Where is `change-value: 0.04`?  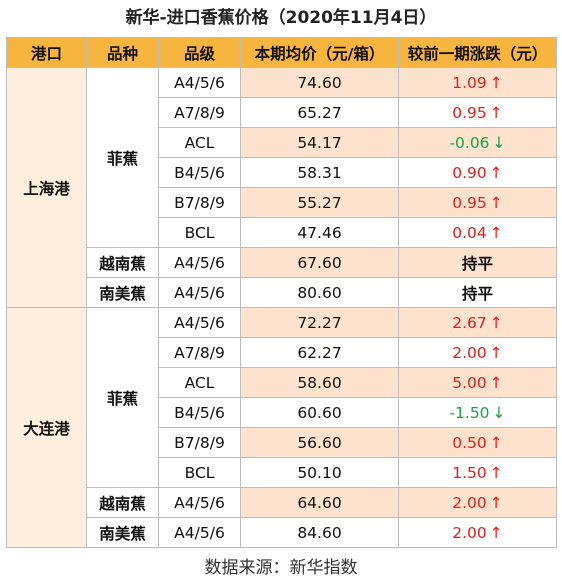
change-value: 0.04 is located at coordinates (469, 232).